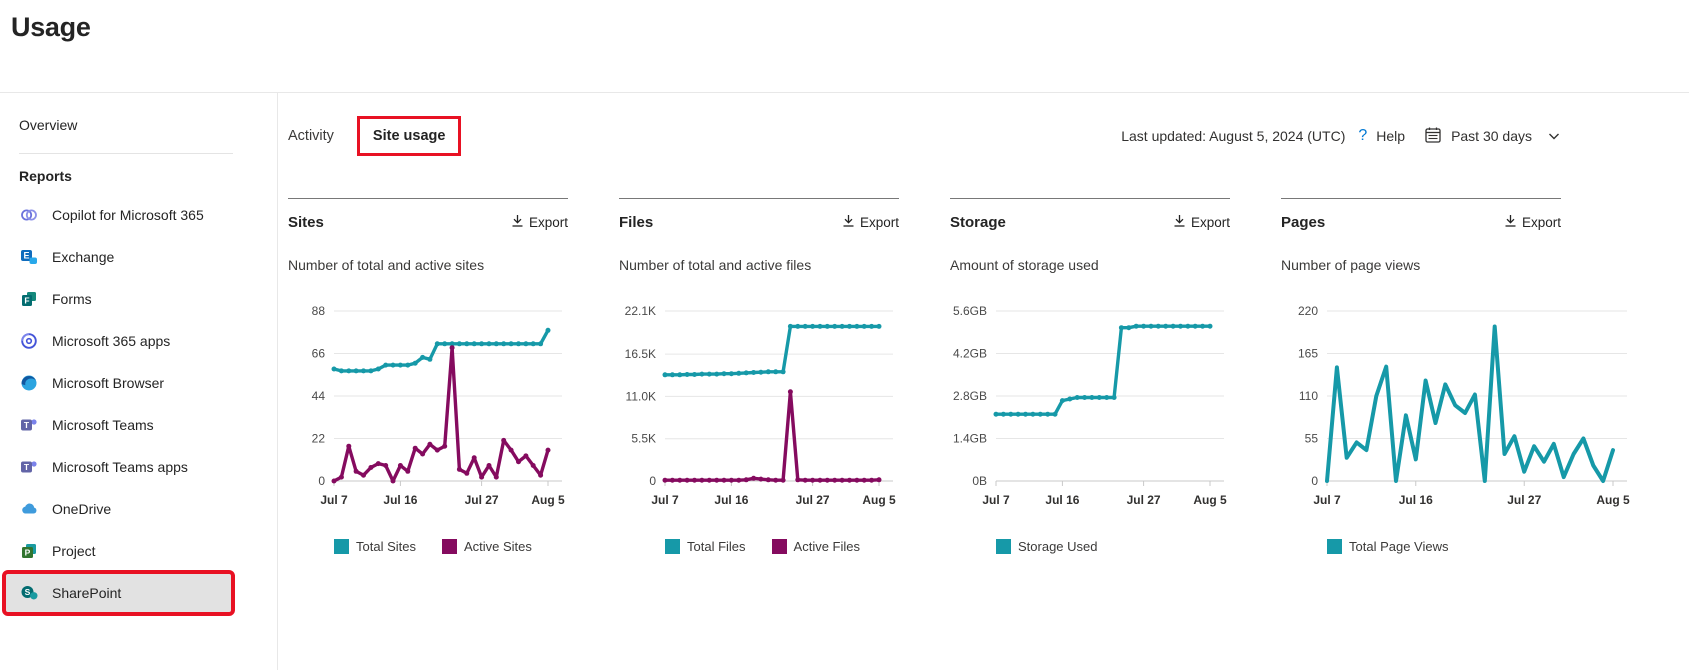  I want to click on sidebar-item-sharepoint: S SharePoint, so click(118, 593).